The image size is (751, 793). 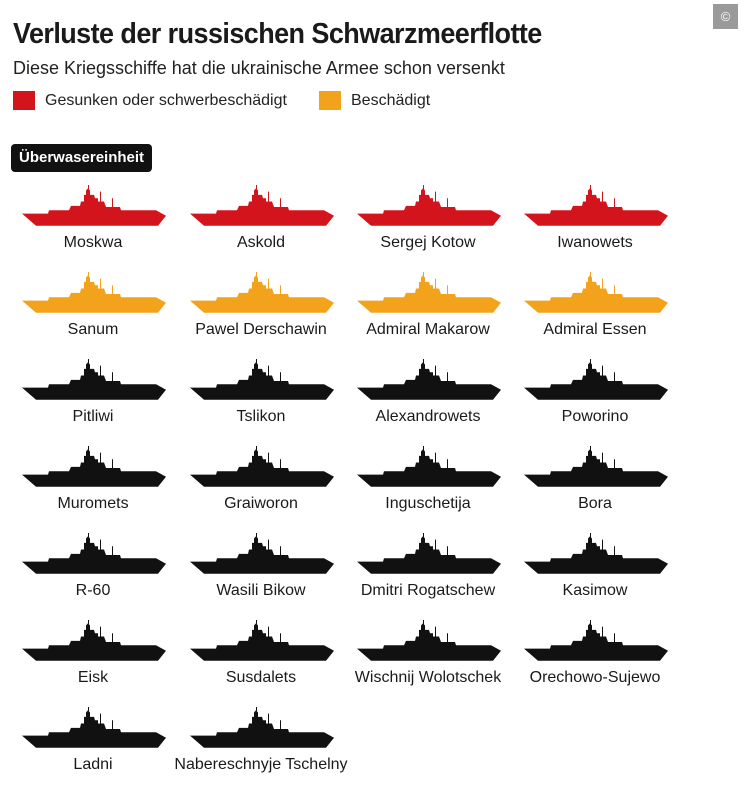 What do you see at coordinates (261, 750) in the screenshot?
I see `ship-nabereschnyje-tschelny: Nabereschnyje Tschelny` at bounding box center [261, 750].